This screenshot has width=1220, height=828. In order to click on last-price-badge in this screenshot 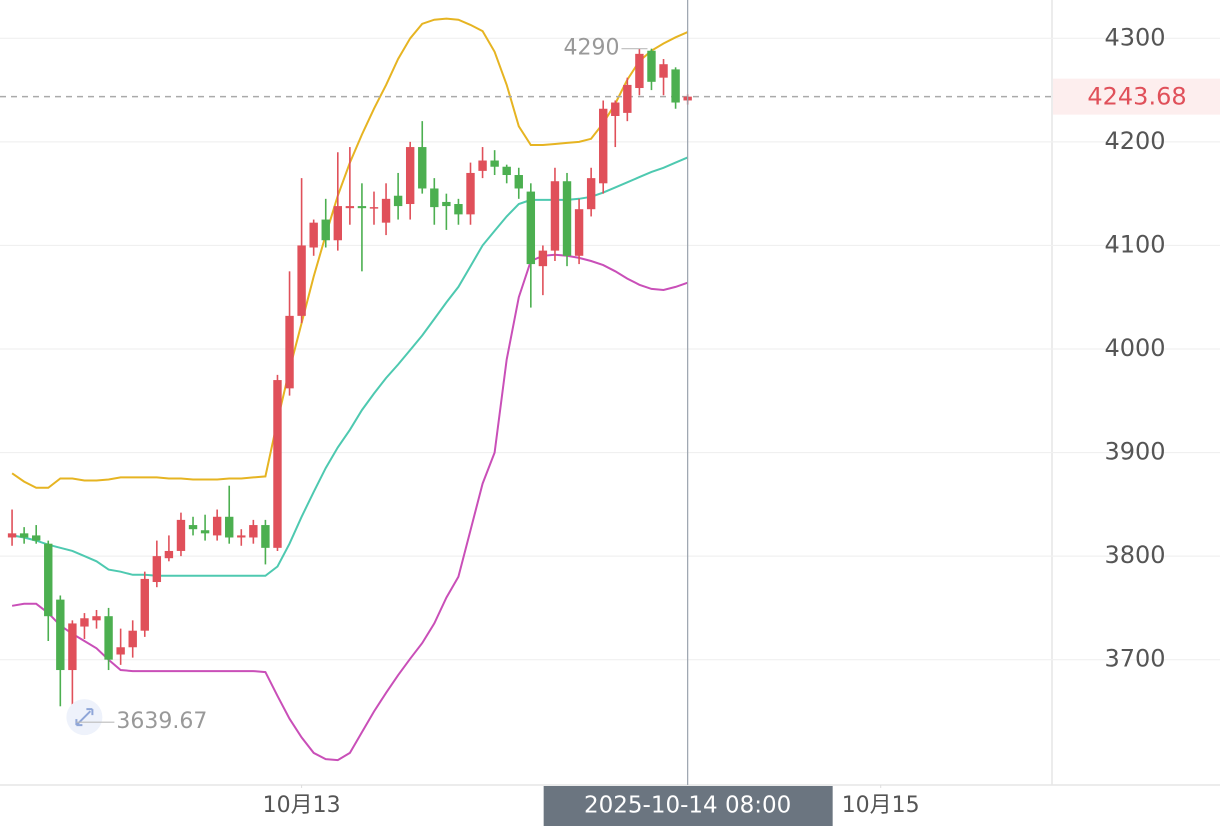, I will do `click(1136, 96)`.